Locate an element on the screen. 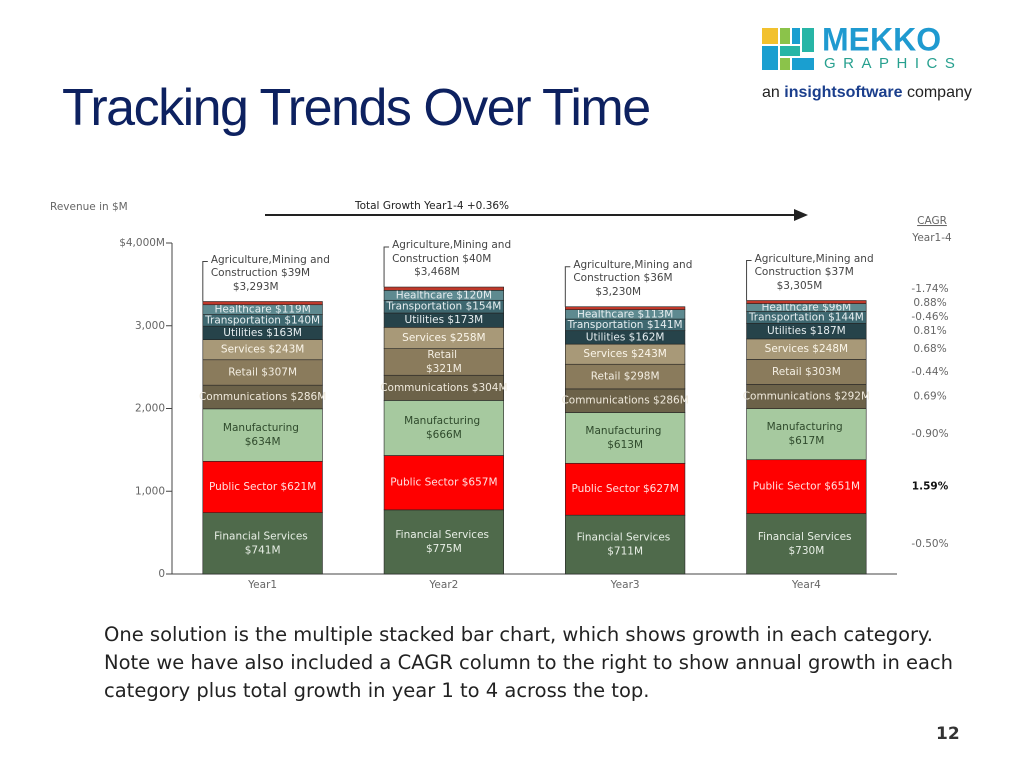 The width and height of the screenshot is (1024, 768). segment-label: Financial Services $775M is located at coordinates (443, 542).